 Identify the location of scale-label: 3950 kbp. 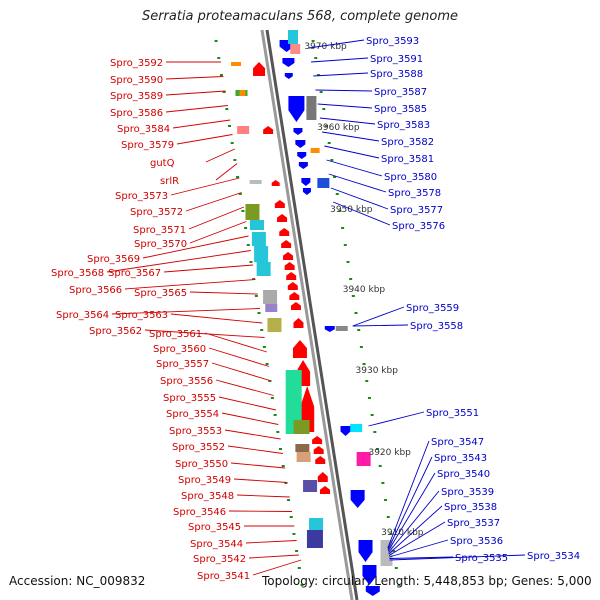
(351, 210).